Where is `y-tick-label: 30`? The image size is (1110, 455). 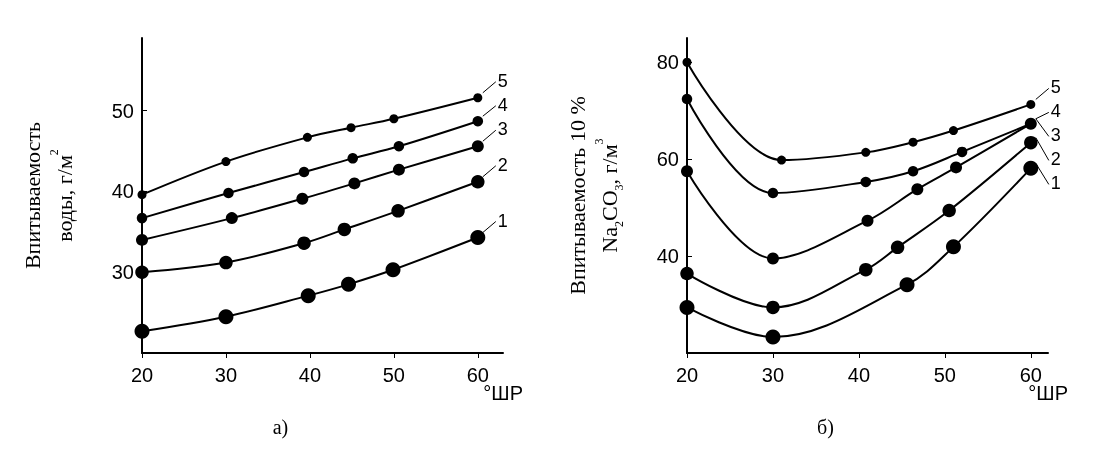
y-tick-label: 30 is located at coordinates (122, 272).